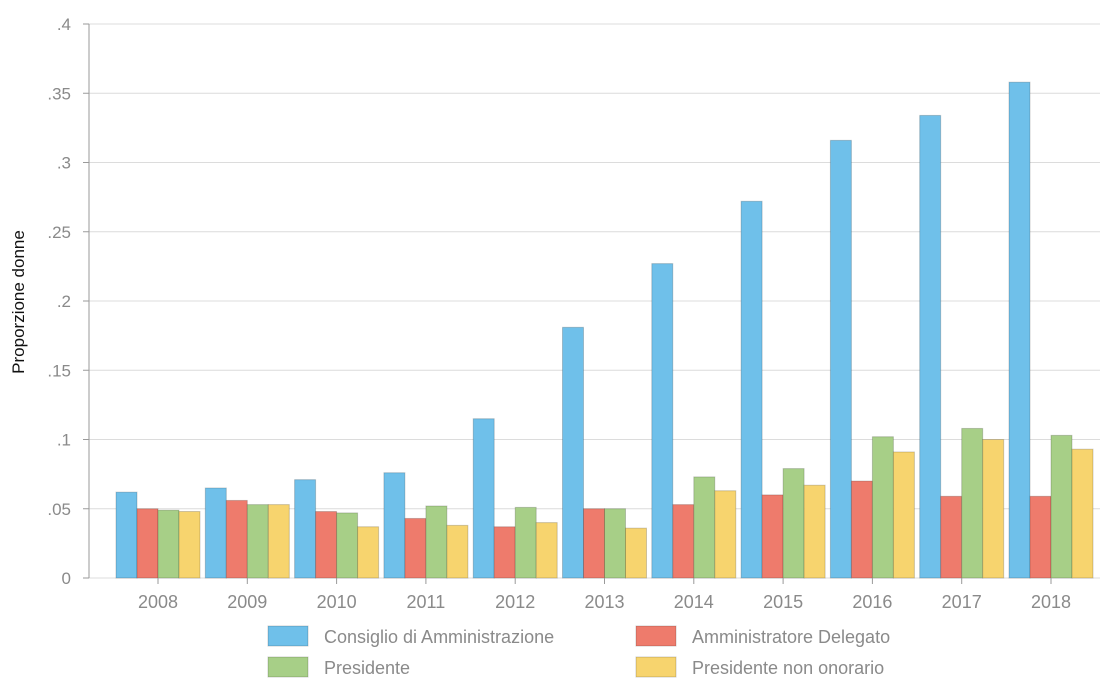  Describe the element at coordinates (64, 440) in the screenshot. I see `y-tick-label: .1` at that location.